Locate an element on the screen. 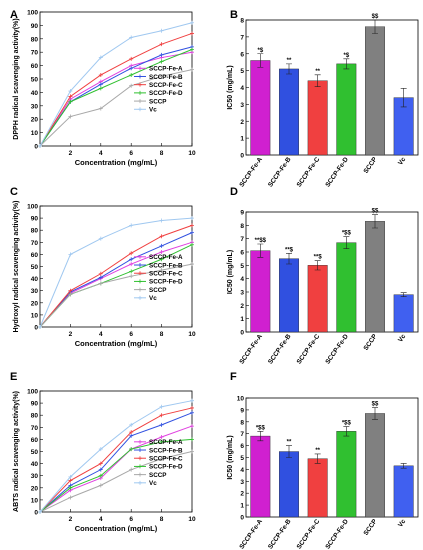 The width and height of the screenshot is (423, 550). bar-vc is located at coordinates (403, 491).